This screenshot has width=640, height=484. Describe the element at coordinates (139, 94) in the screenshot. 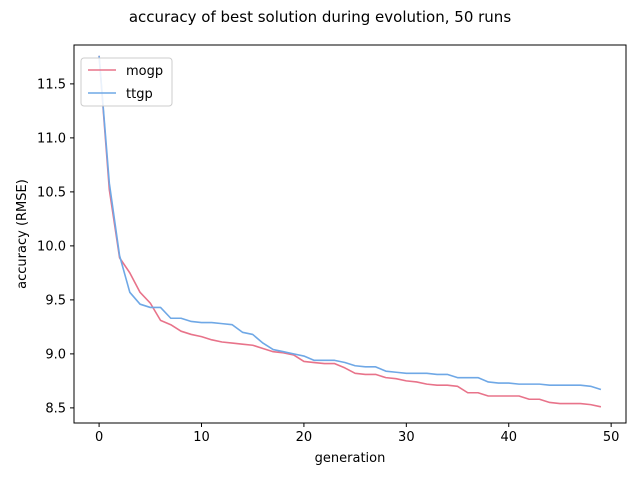

I see `legend-label-ttgp: ttgp` at that location.